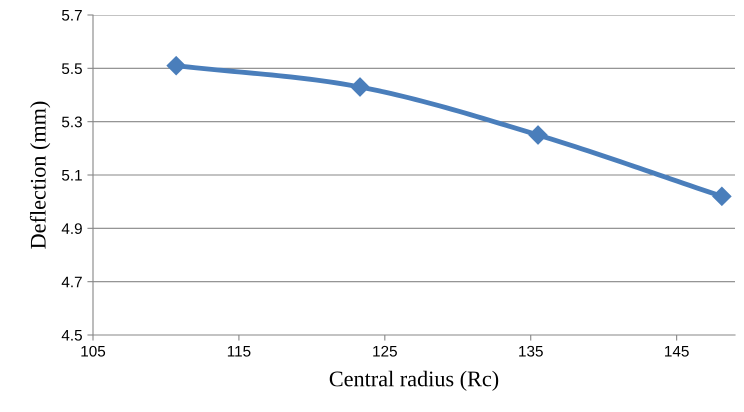  I want to click on x-tick-label: 125, so click(385, 351).